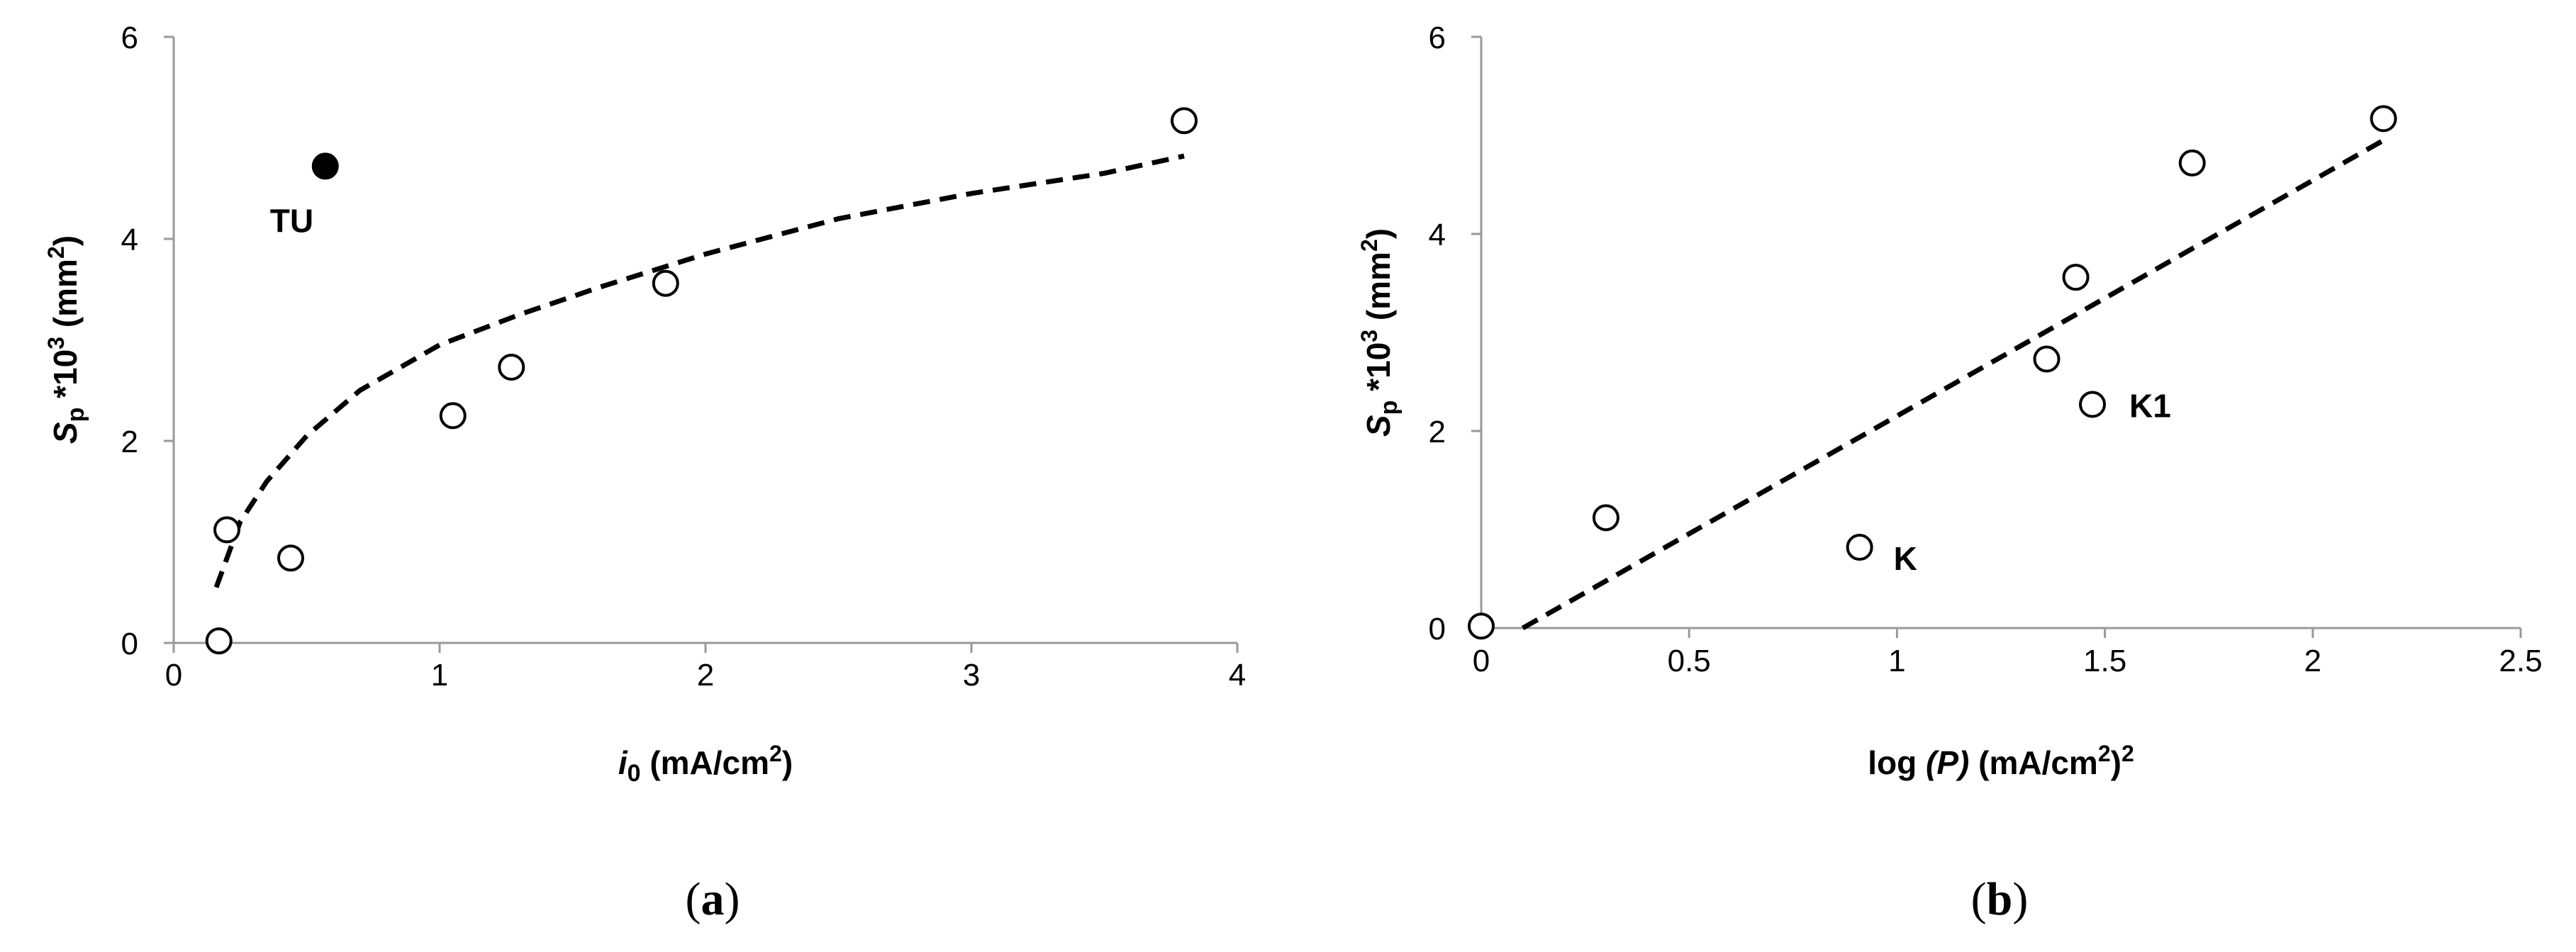 The width and height of the screenshot is (2576, 952). Describe the element at coordinates (1237, 676) in the screenshot. I see `x-tick-label: 4` at that location.